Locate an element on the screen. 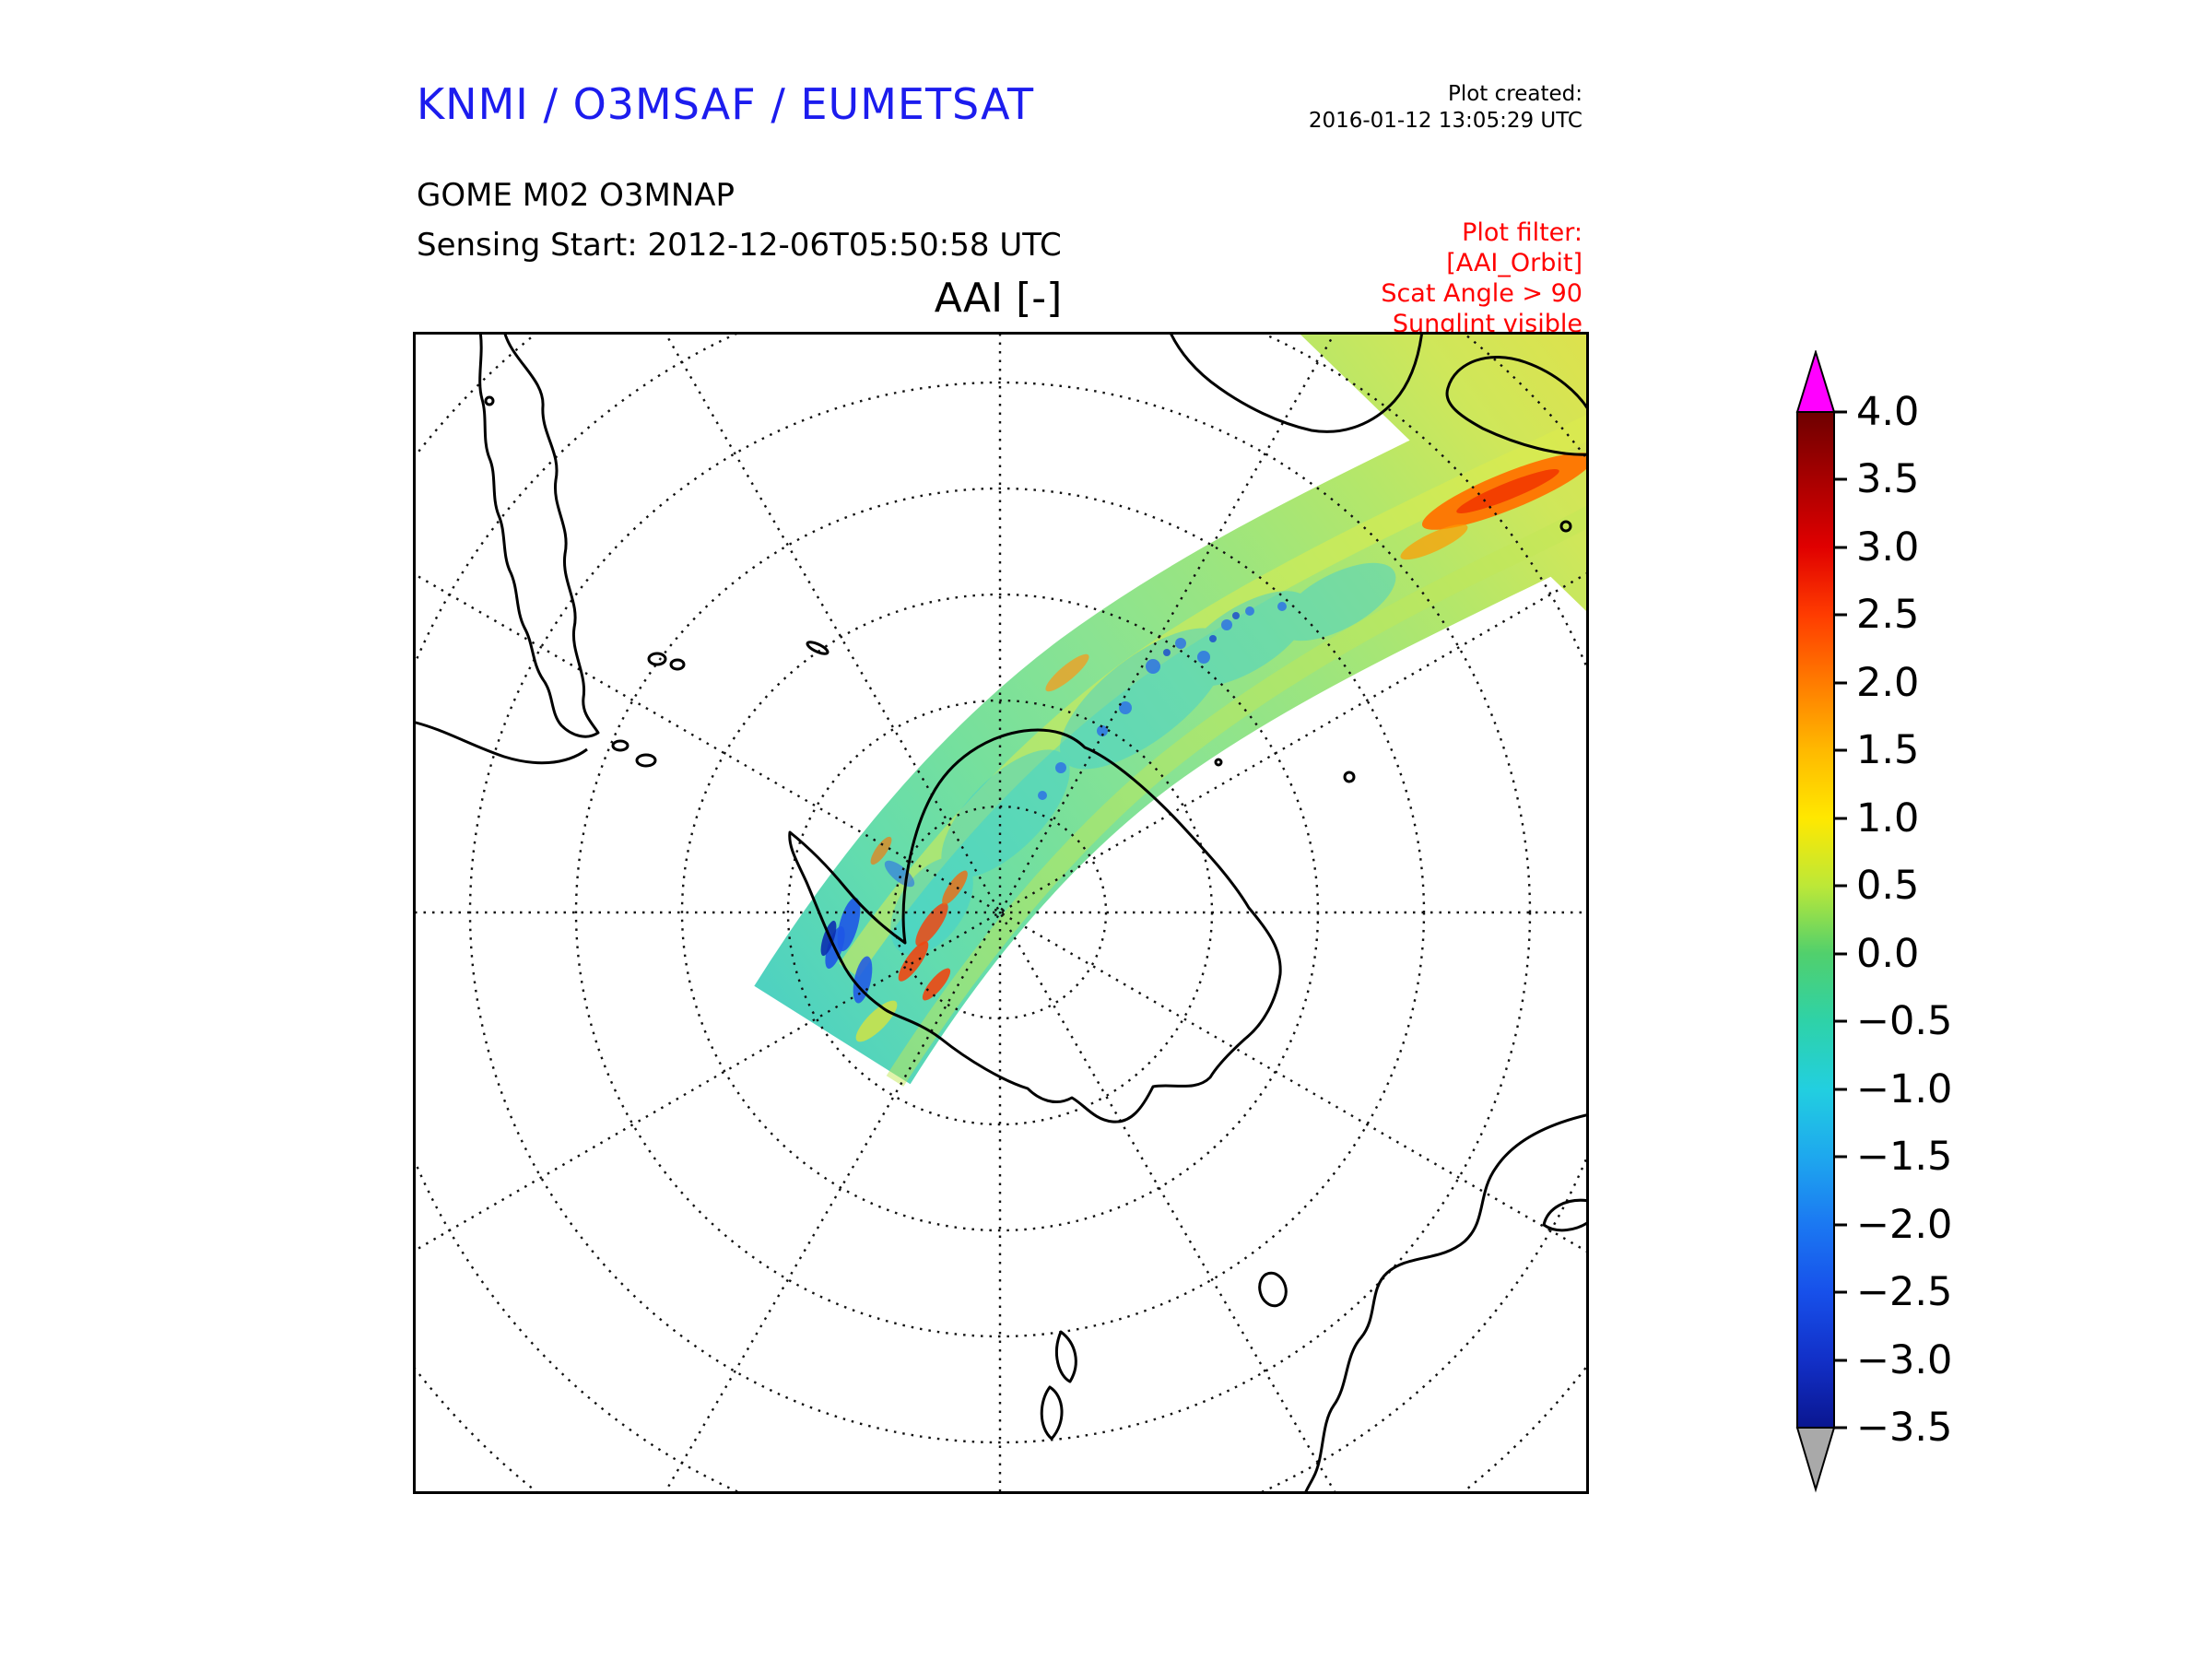 Image resolution: width=2212 pixels, height=1659 pixels. map-title: AAI [-] is located at coordinates (998, 298).